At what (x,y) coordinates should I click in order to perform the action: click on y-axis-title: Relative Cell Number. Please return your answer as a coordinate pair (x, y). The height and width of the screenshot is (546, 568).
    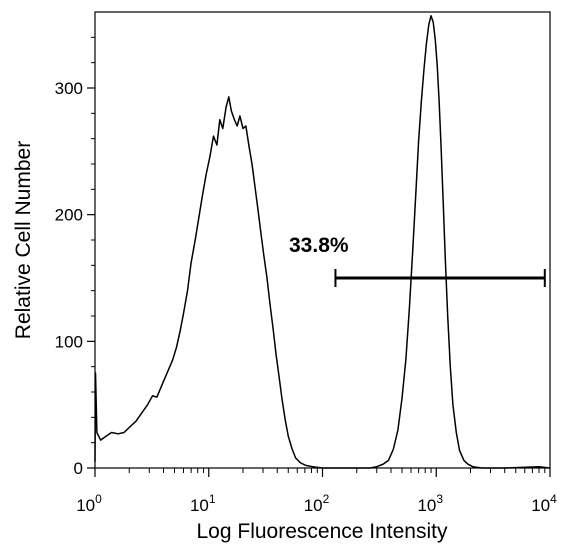
    Looking at the image, I should click on (23, 240).